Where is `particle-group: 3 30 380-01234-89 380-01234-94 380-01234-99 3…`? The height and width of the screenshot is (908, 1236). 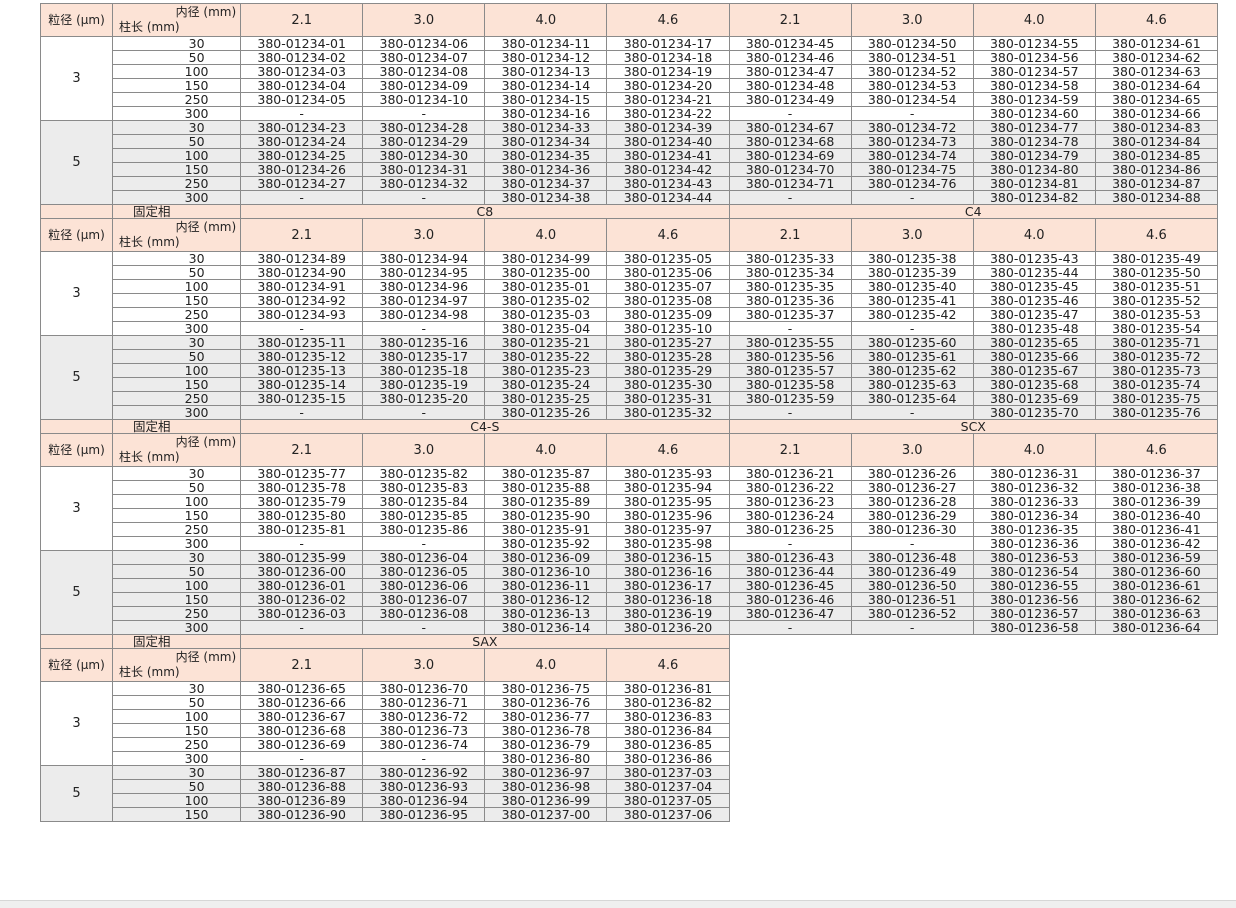 particle-group: 3 30 380-01234-89 380-01234-94 380-01234-99 3… is located at coordinates (629, 293).